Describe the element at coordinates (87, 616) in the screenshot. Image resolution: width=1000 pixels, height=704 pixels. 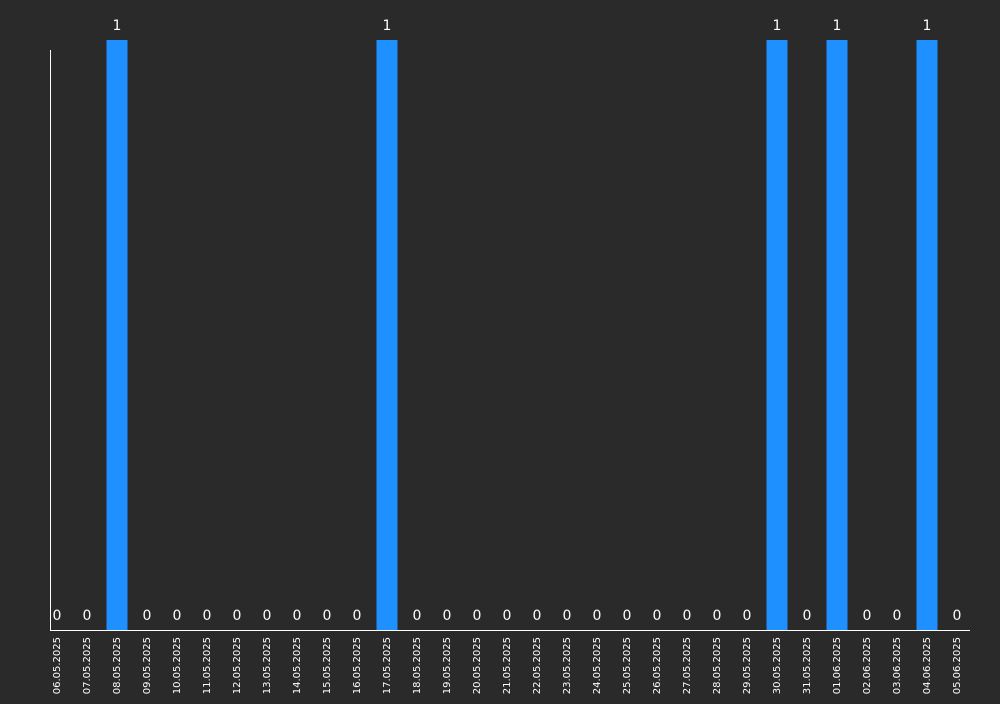
I see `value-label-07.05.2025: 0` at that location.